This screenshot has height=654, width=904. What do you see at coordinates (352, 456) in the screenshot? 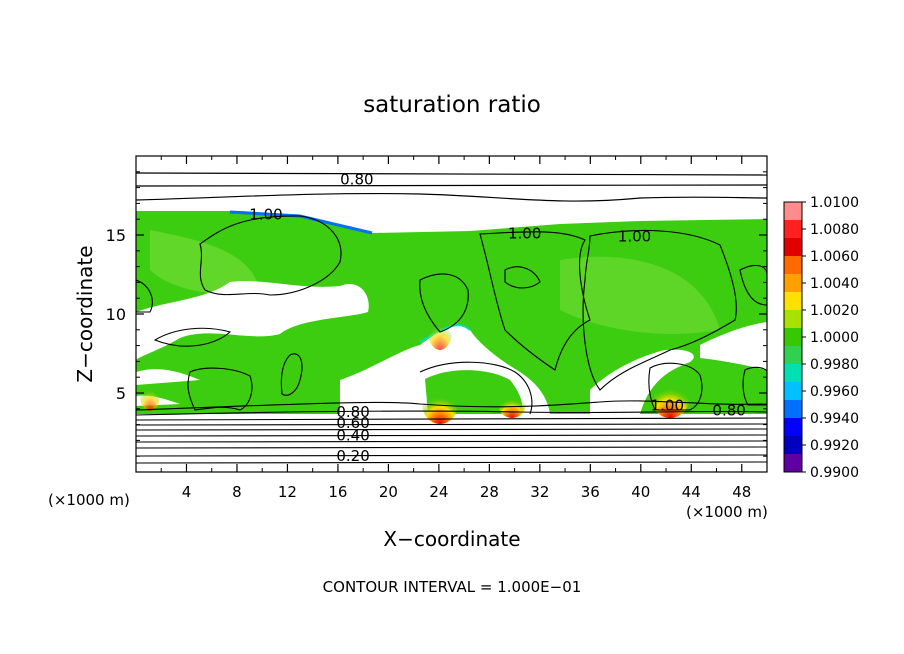
I see `contour-label: 0.20` at bounding box center [352, 456].